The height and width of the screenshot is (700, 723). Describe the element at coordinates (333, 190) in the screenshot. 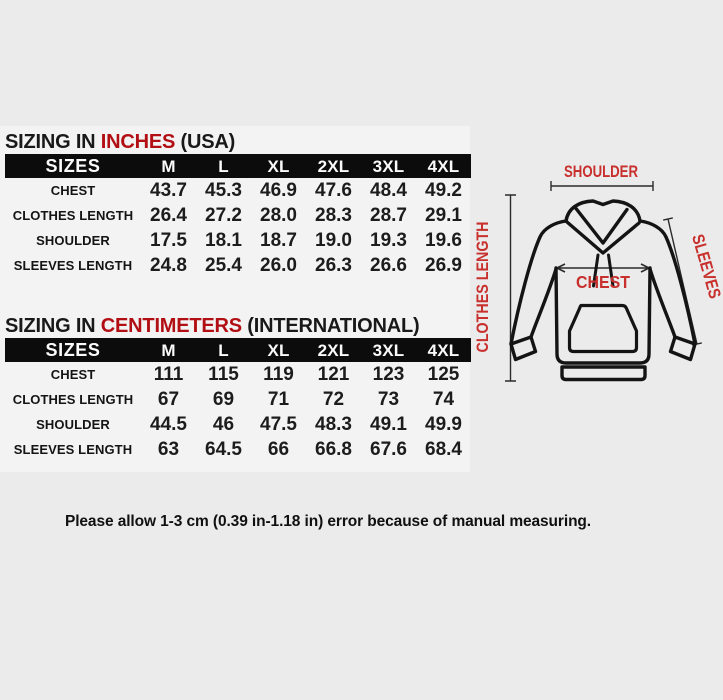

I see `measurement-value: 47.6` at that location.